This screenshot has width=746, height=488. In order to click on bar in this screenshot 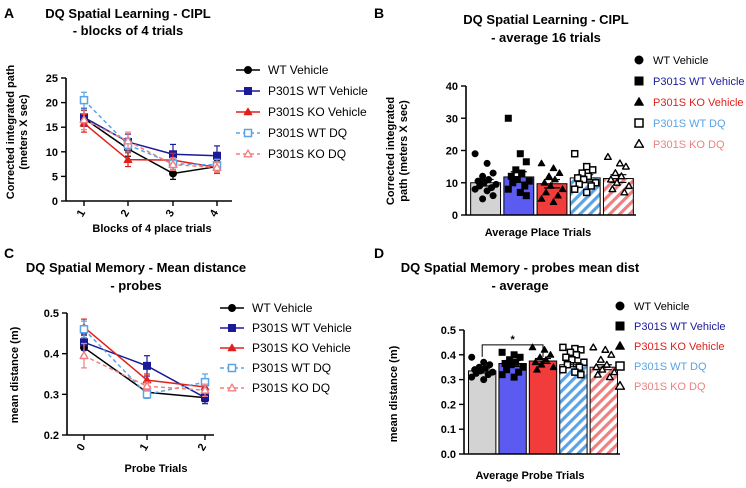, I will do `click(573, 409)`.